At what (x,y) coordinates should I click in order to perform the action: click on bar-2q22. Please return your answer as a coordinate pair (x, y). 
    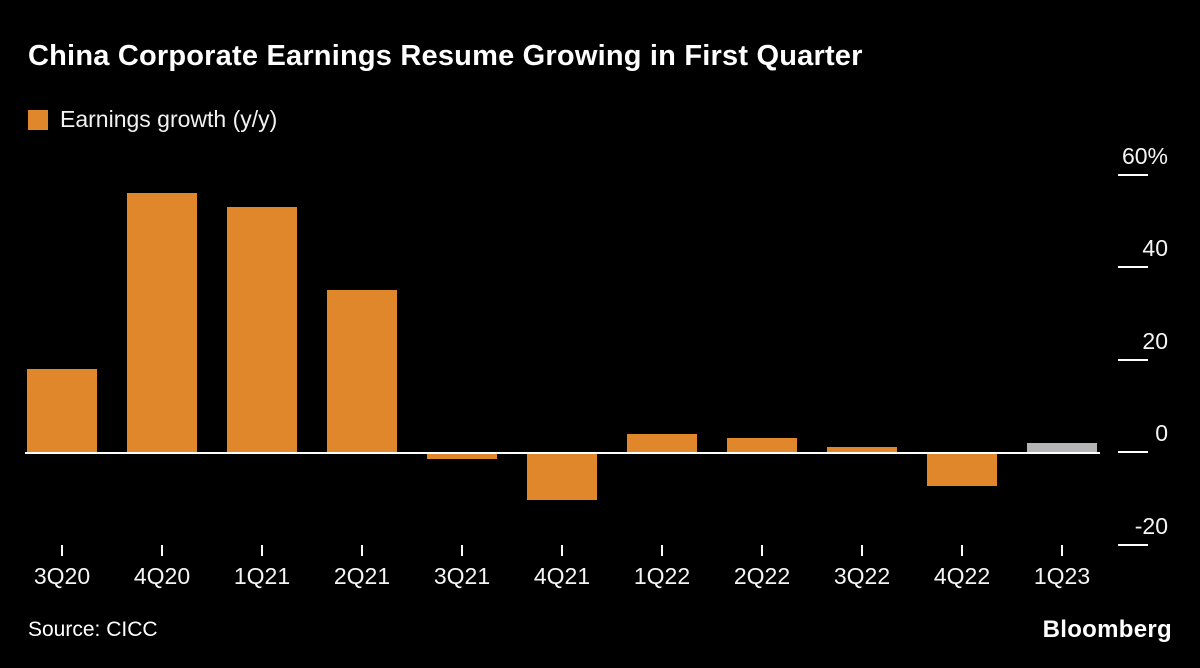
    Looking at the image, I should click on (762, 445).